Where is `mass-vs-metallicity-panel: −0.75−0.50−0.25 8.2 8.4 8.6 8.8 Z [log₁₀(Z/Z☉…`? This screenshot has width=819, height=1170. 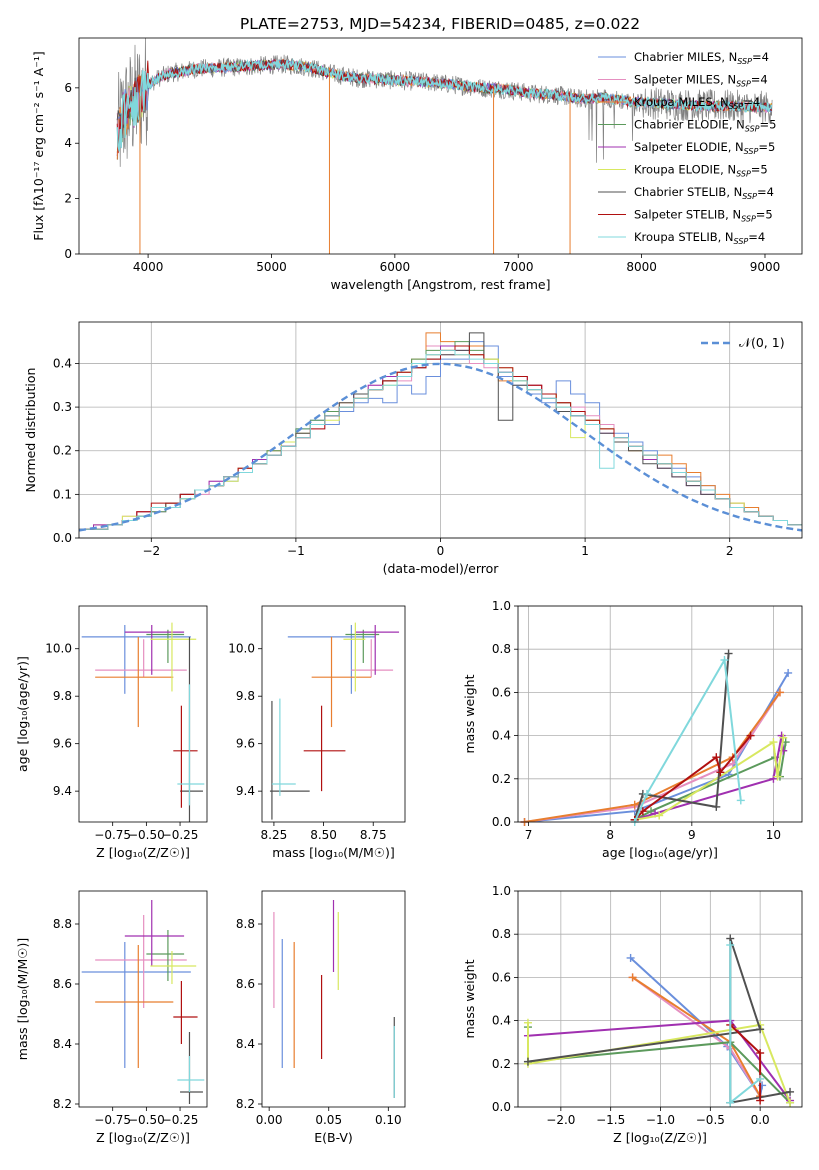
mass-vs-metallicity-panel: −0.75−0.50−0.25 8.2 8.4 8.6 8.8 Z [log₁₀(Z/Z☉… is located at coordinates (111, 1017).